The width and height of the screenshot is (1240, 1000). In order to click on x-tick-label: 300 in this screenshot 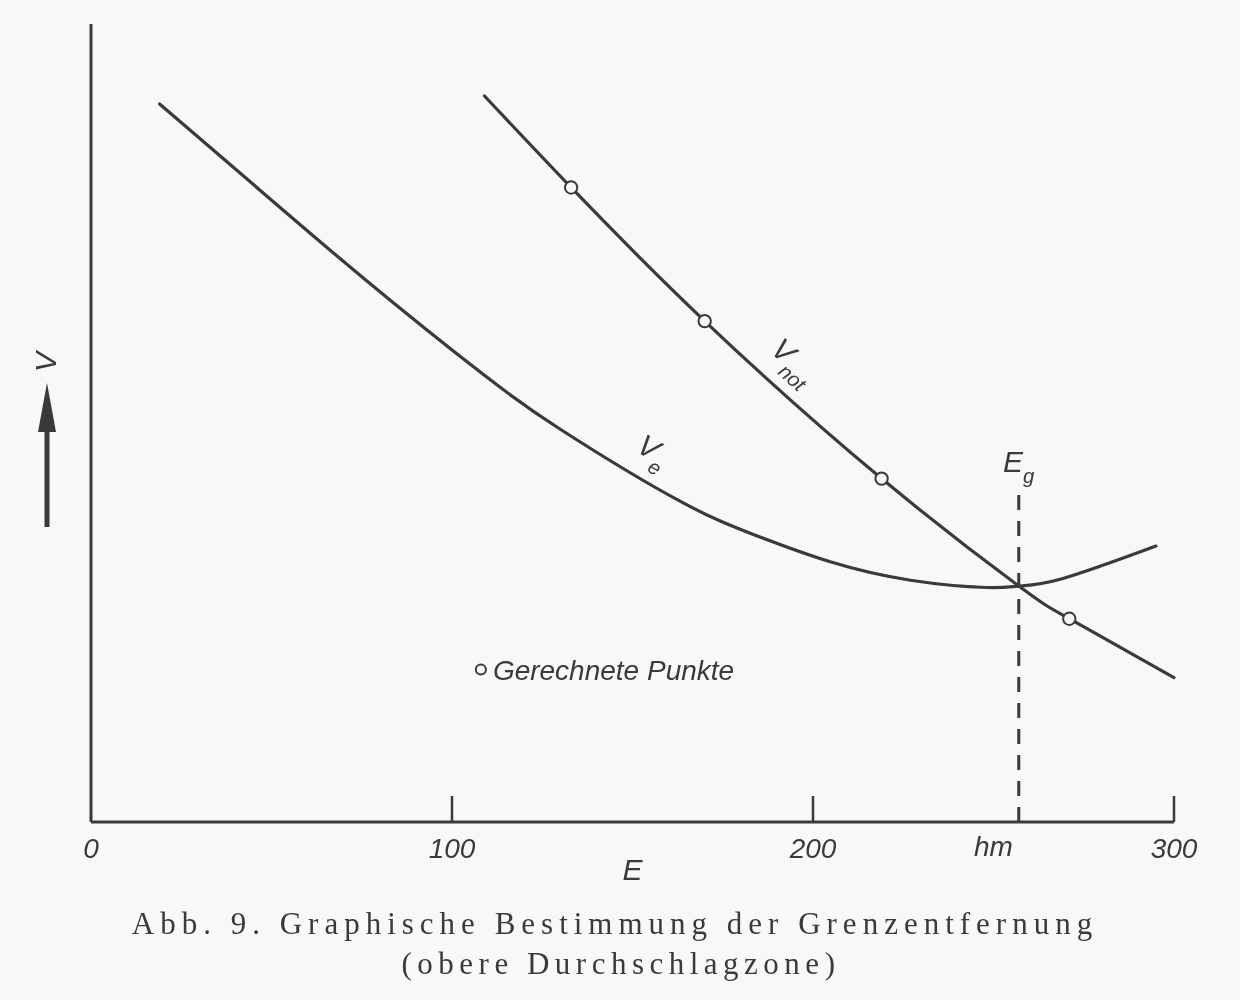, I will do `click(1174, 848)`.